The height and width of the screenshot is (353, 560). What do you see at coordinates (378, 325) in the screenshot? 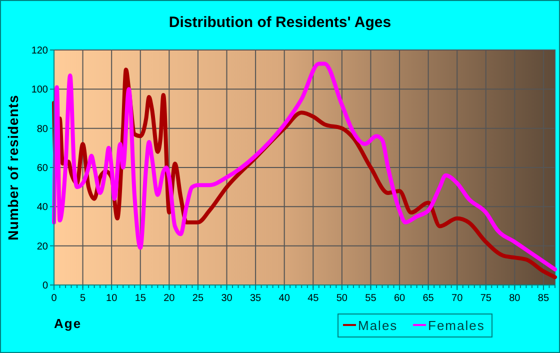
I see `legend-label: Males` at bounding box center [378, 325].